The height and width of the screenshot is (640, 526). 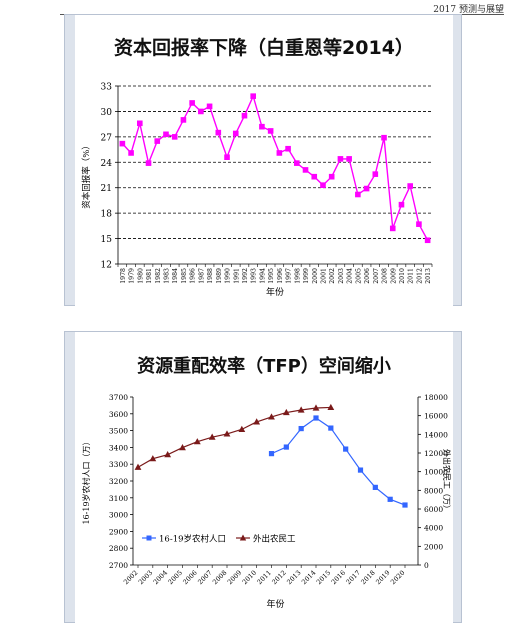 I want to click on x-tick-label: 2007, so click(x=376, y=276).